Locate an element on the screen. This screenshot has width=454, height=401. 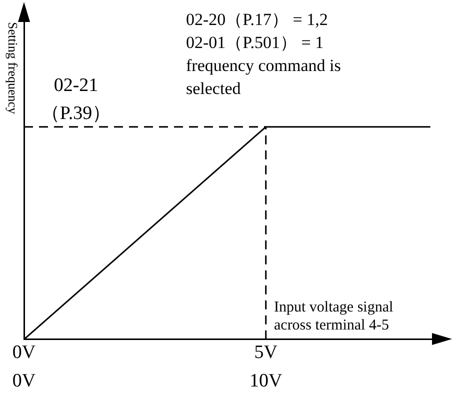
text: 02-01（P.501） = 1 is located at coordinates (255, 42).